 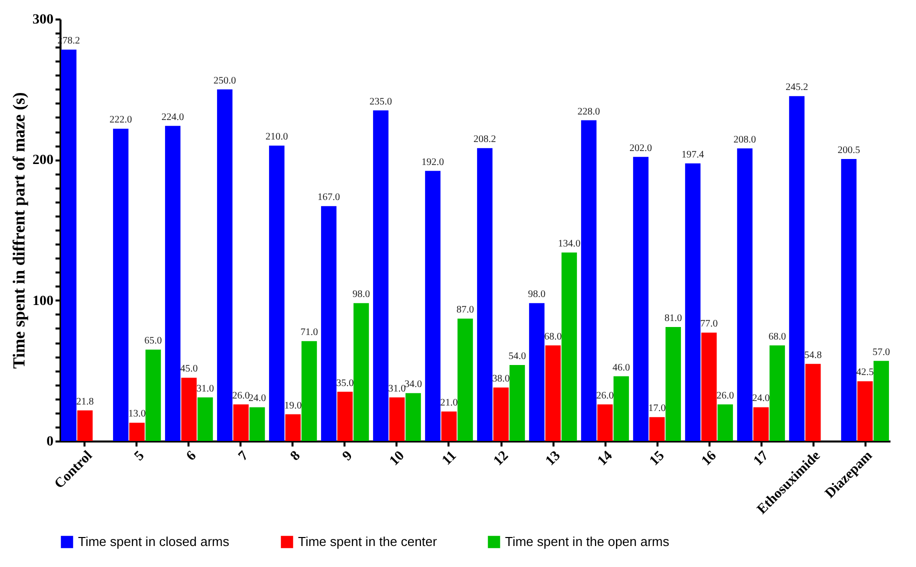 I want to click on data-label: 208.2, so click(x=485, y=140).